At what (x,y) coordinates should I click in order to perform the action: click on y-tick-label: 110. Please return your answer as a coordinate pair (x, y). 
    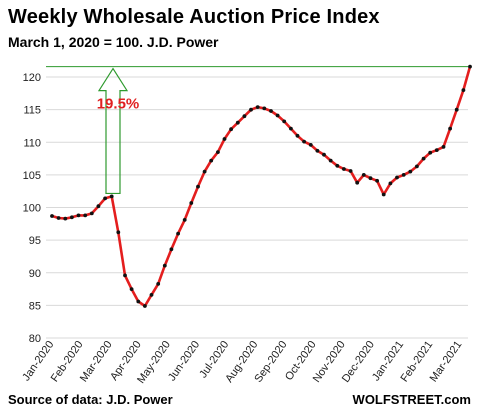
    Looking at the image, I should click on (32, 143).